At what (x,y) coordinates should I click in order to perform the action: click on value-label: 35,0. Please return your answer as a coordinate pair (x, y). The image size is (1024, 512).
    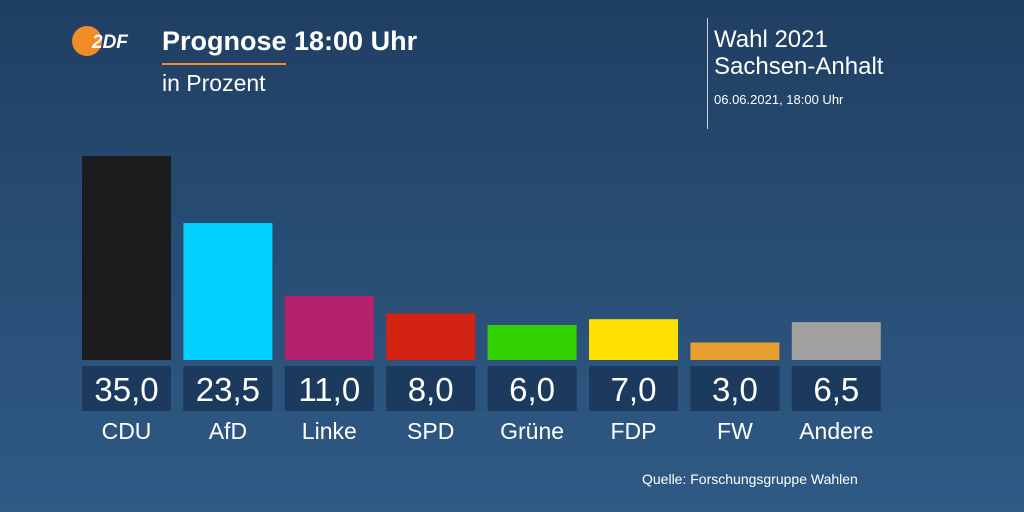
    Looking at the image, I should click on (126, 389).